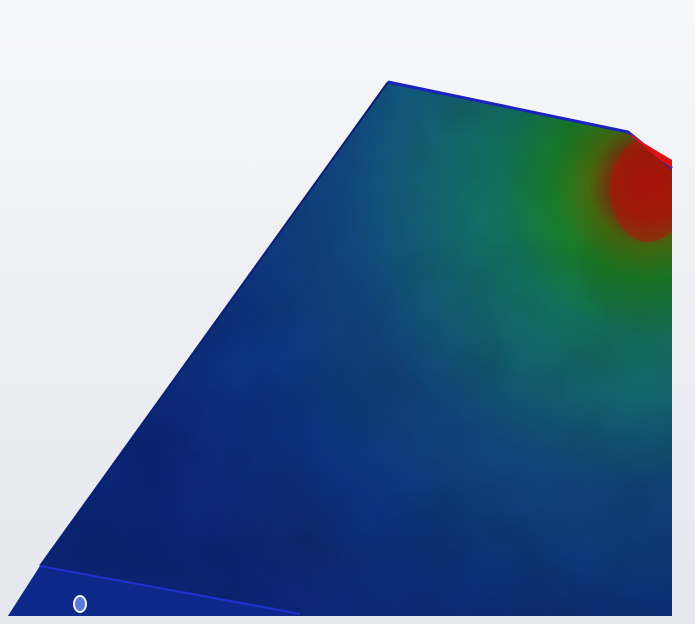 The width and height of the screenshot is (695, 624). What do you see at coordinates (80, 604) in the screenshot?
I see `mounting-hole` at bounding box center [80, 604].